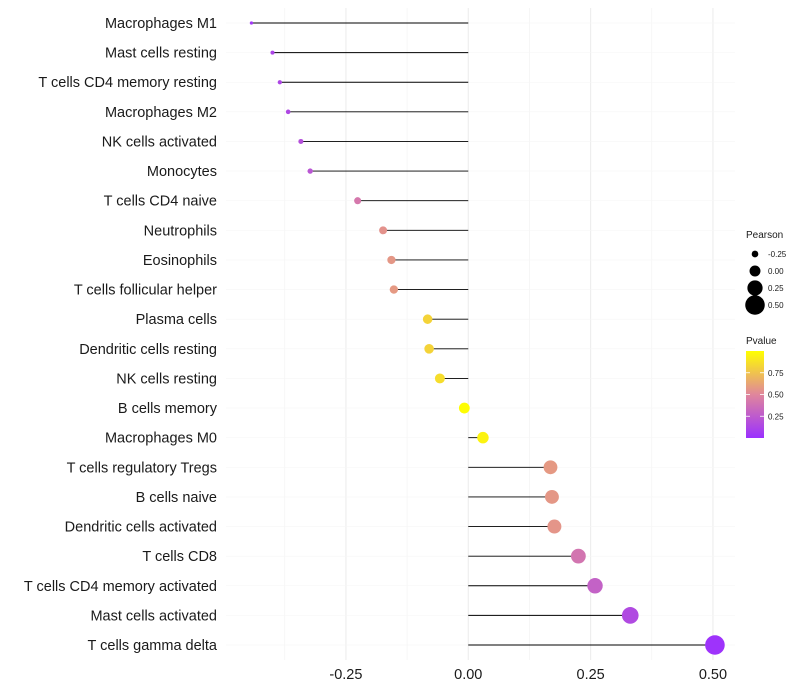 The width and height of the screenshot is (800, 700). What do you see at coordinates (776, 395) in the screenshot?
I see `color-legend-label: 0.50` at bounding box center [776, 395].